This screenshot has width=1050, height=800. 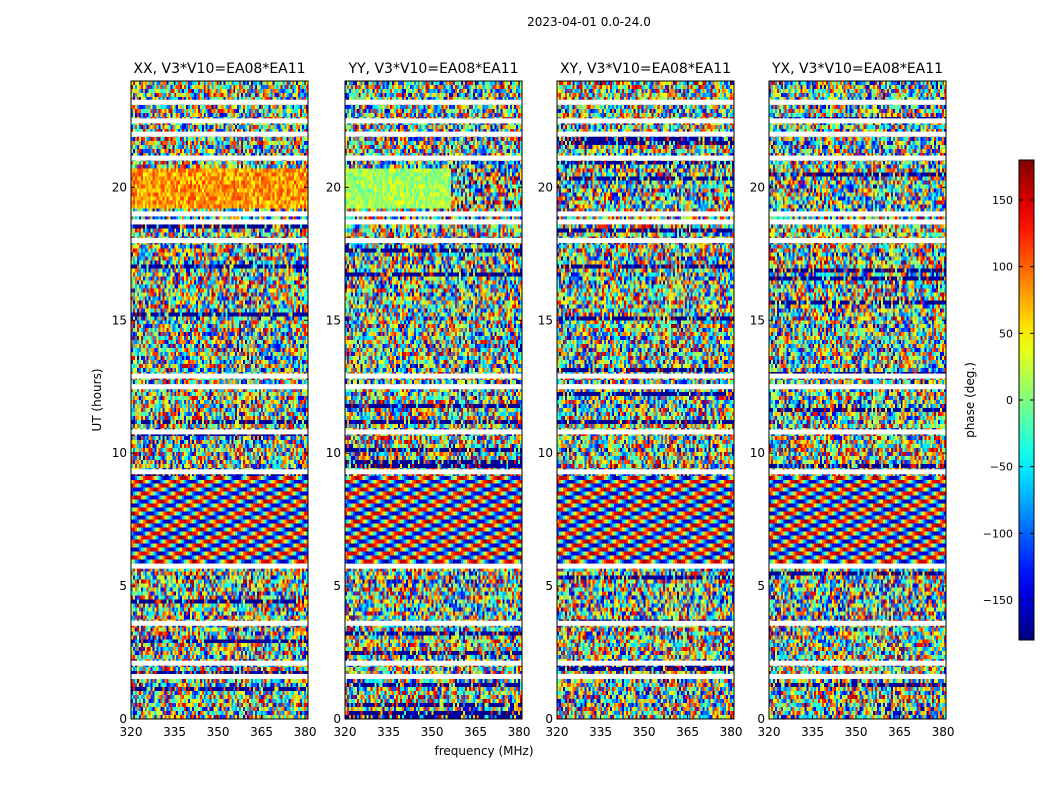 I want to click on phase-heatmap-xy, so click(x=645, y=400).